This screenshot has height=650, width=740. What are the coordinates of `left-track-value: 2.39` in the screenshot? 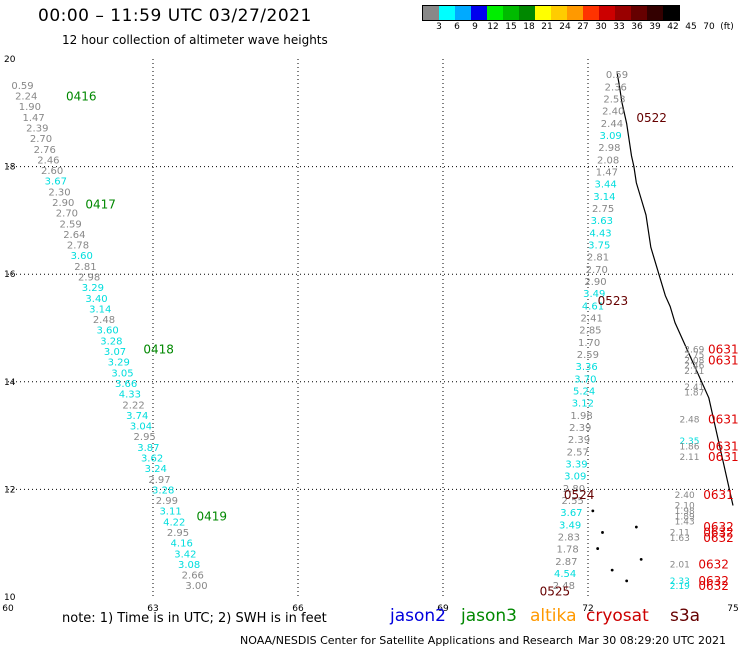 It's located at (37, 128).